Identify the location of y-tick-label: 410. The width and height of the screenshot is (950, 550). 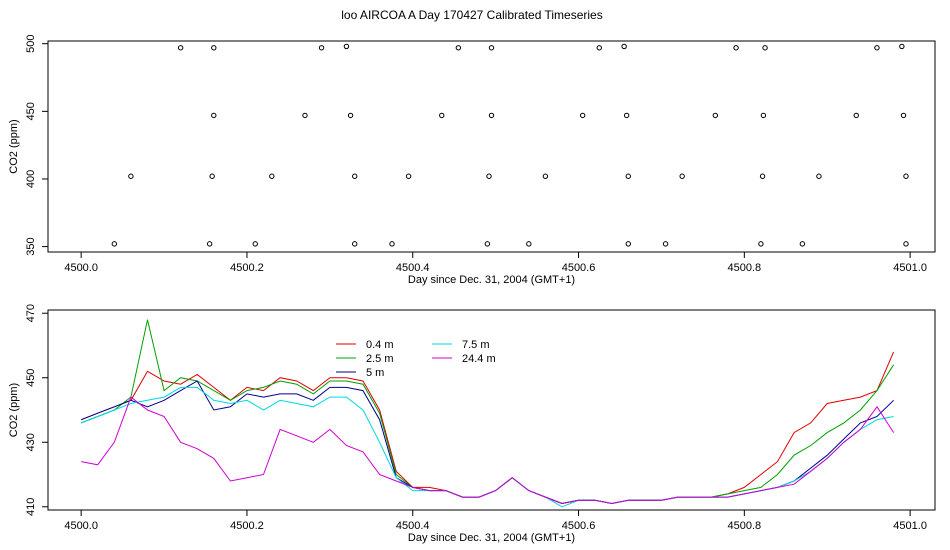
(31, 507).